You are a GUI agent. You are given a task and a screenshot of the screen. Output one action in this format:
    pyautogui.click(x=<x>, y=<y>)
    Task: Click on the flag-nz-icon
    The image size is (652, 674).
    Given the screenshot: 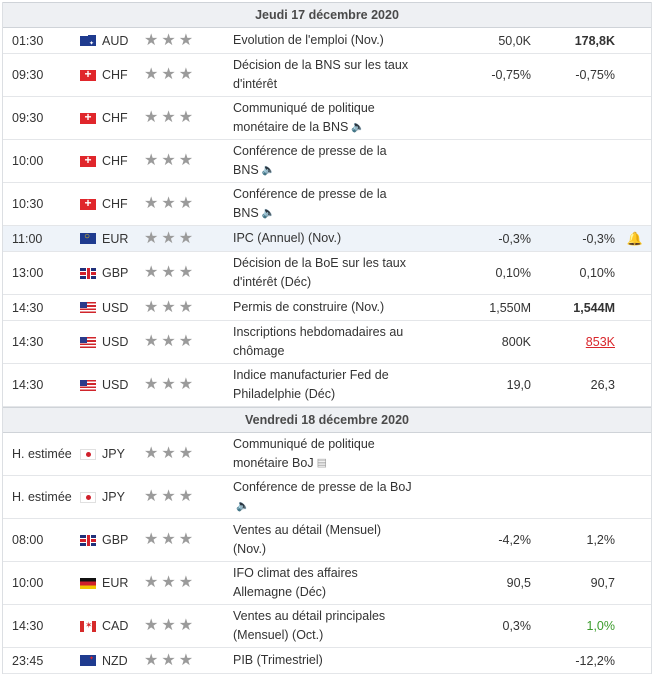 What is the action you would take?
    pyautogui.click(x=88, y=660)
    